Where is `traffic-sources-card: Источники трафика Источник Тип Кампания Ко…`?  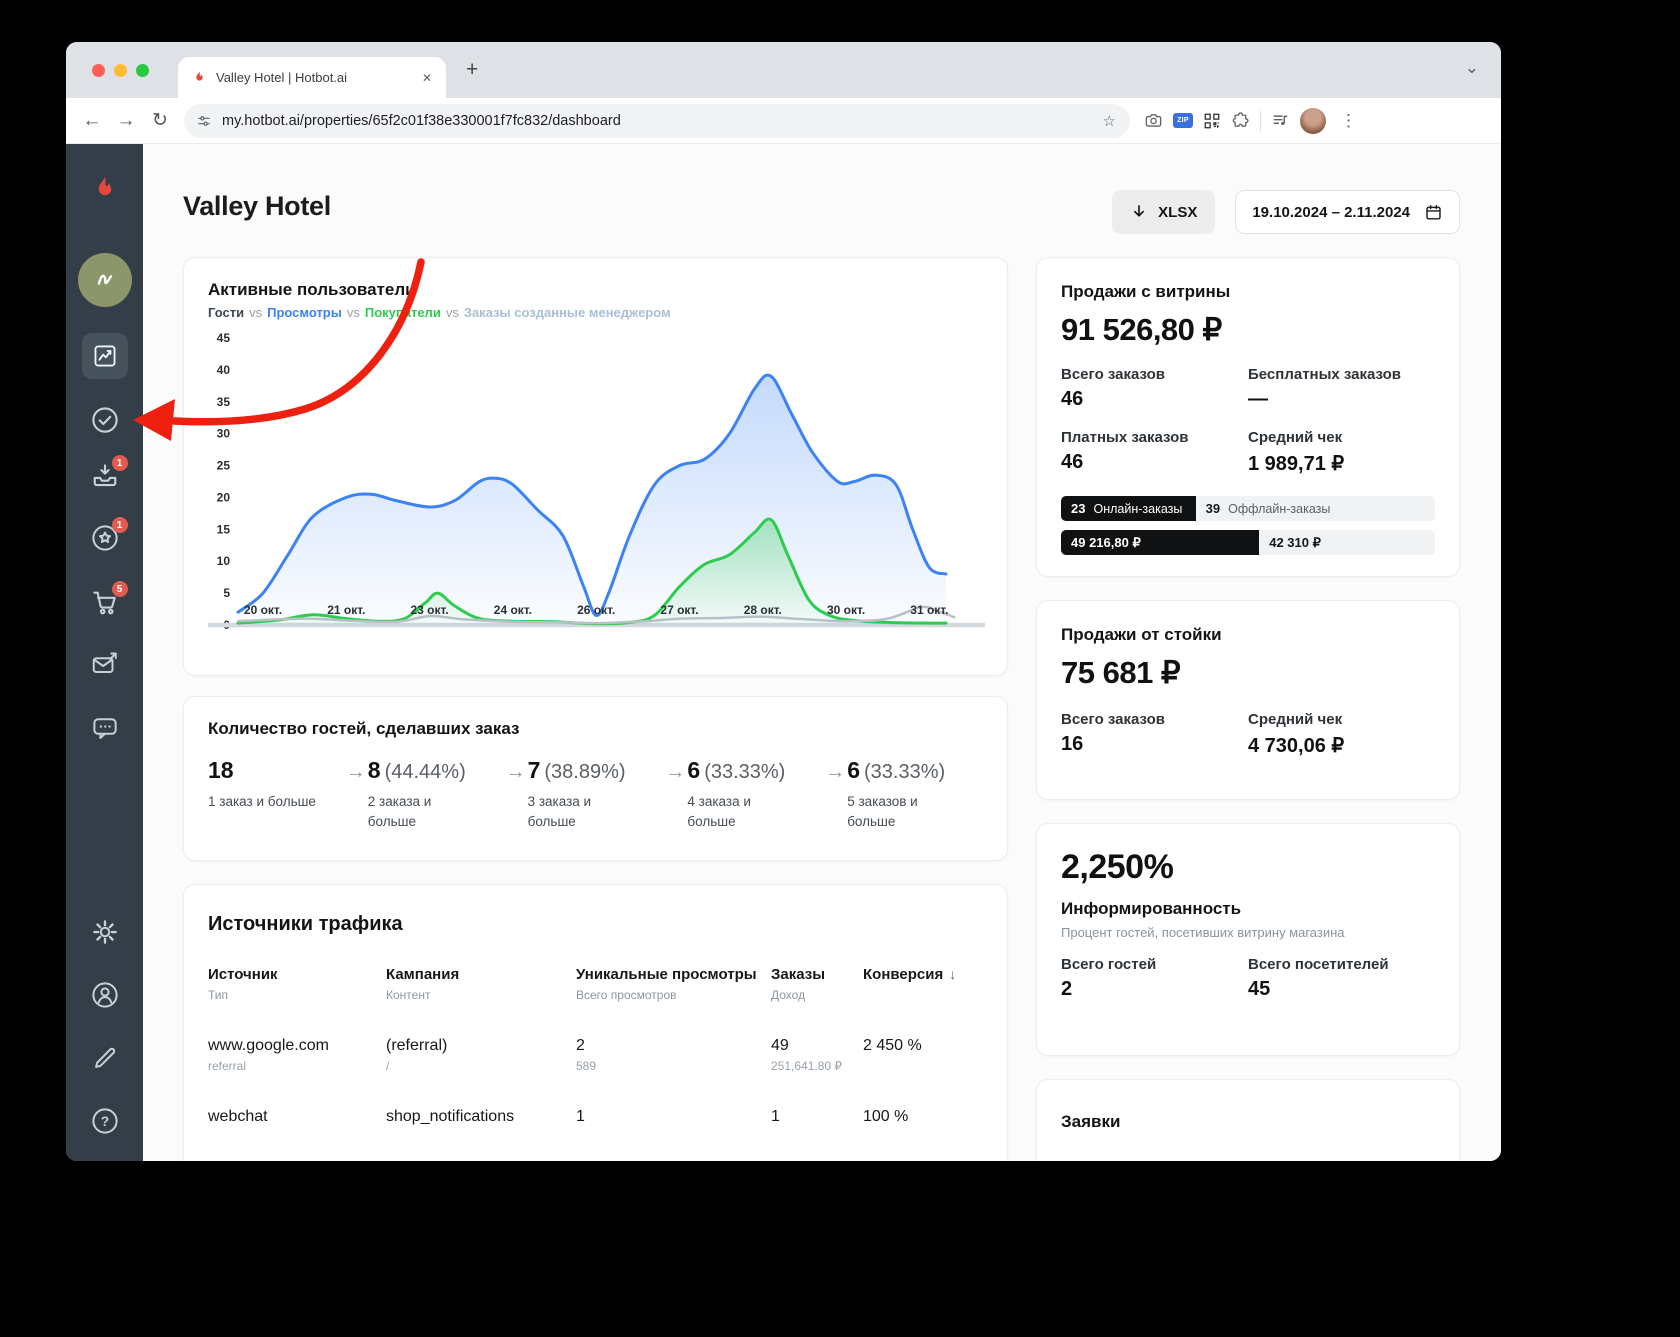 traffic-sources-card: Источники трафика Источник Тип Кампания Ко… is located at coordinates (595, 1022).